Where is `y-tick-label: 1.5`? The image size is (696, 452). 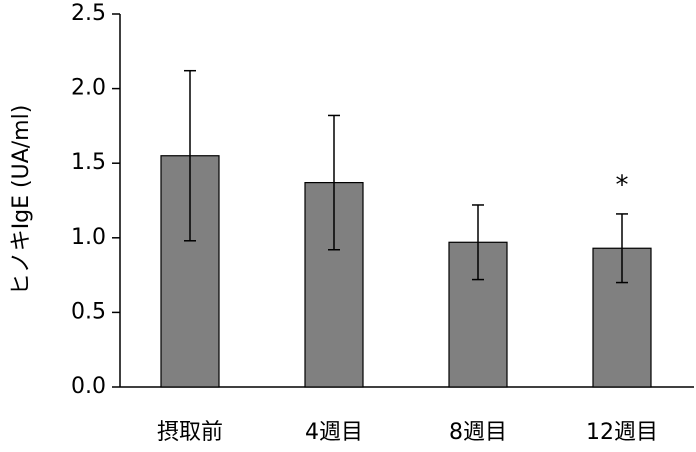 y-tick-label: 1.5 is located at coordinates (88, 162).